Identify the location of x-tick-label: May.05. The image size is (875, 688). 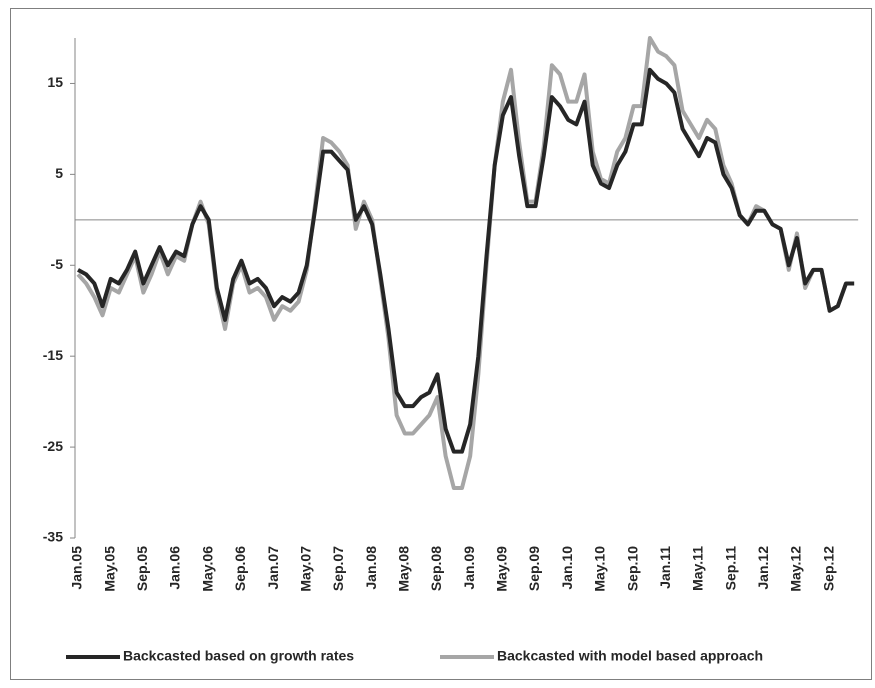
(109, 569).